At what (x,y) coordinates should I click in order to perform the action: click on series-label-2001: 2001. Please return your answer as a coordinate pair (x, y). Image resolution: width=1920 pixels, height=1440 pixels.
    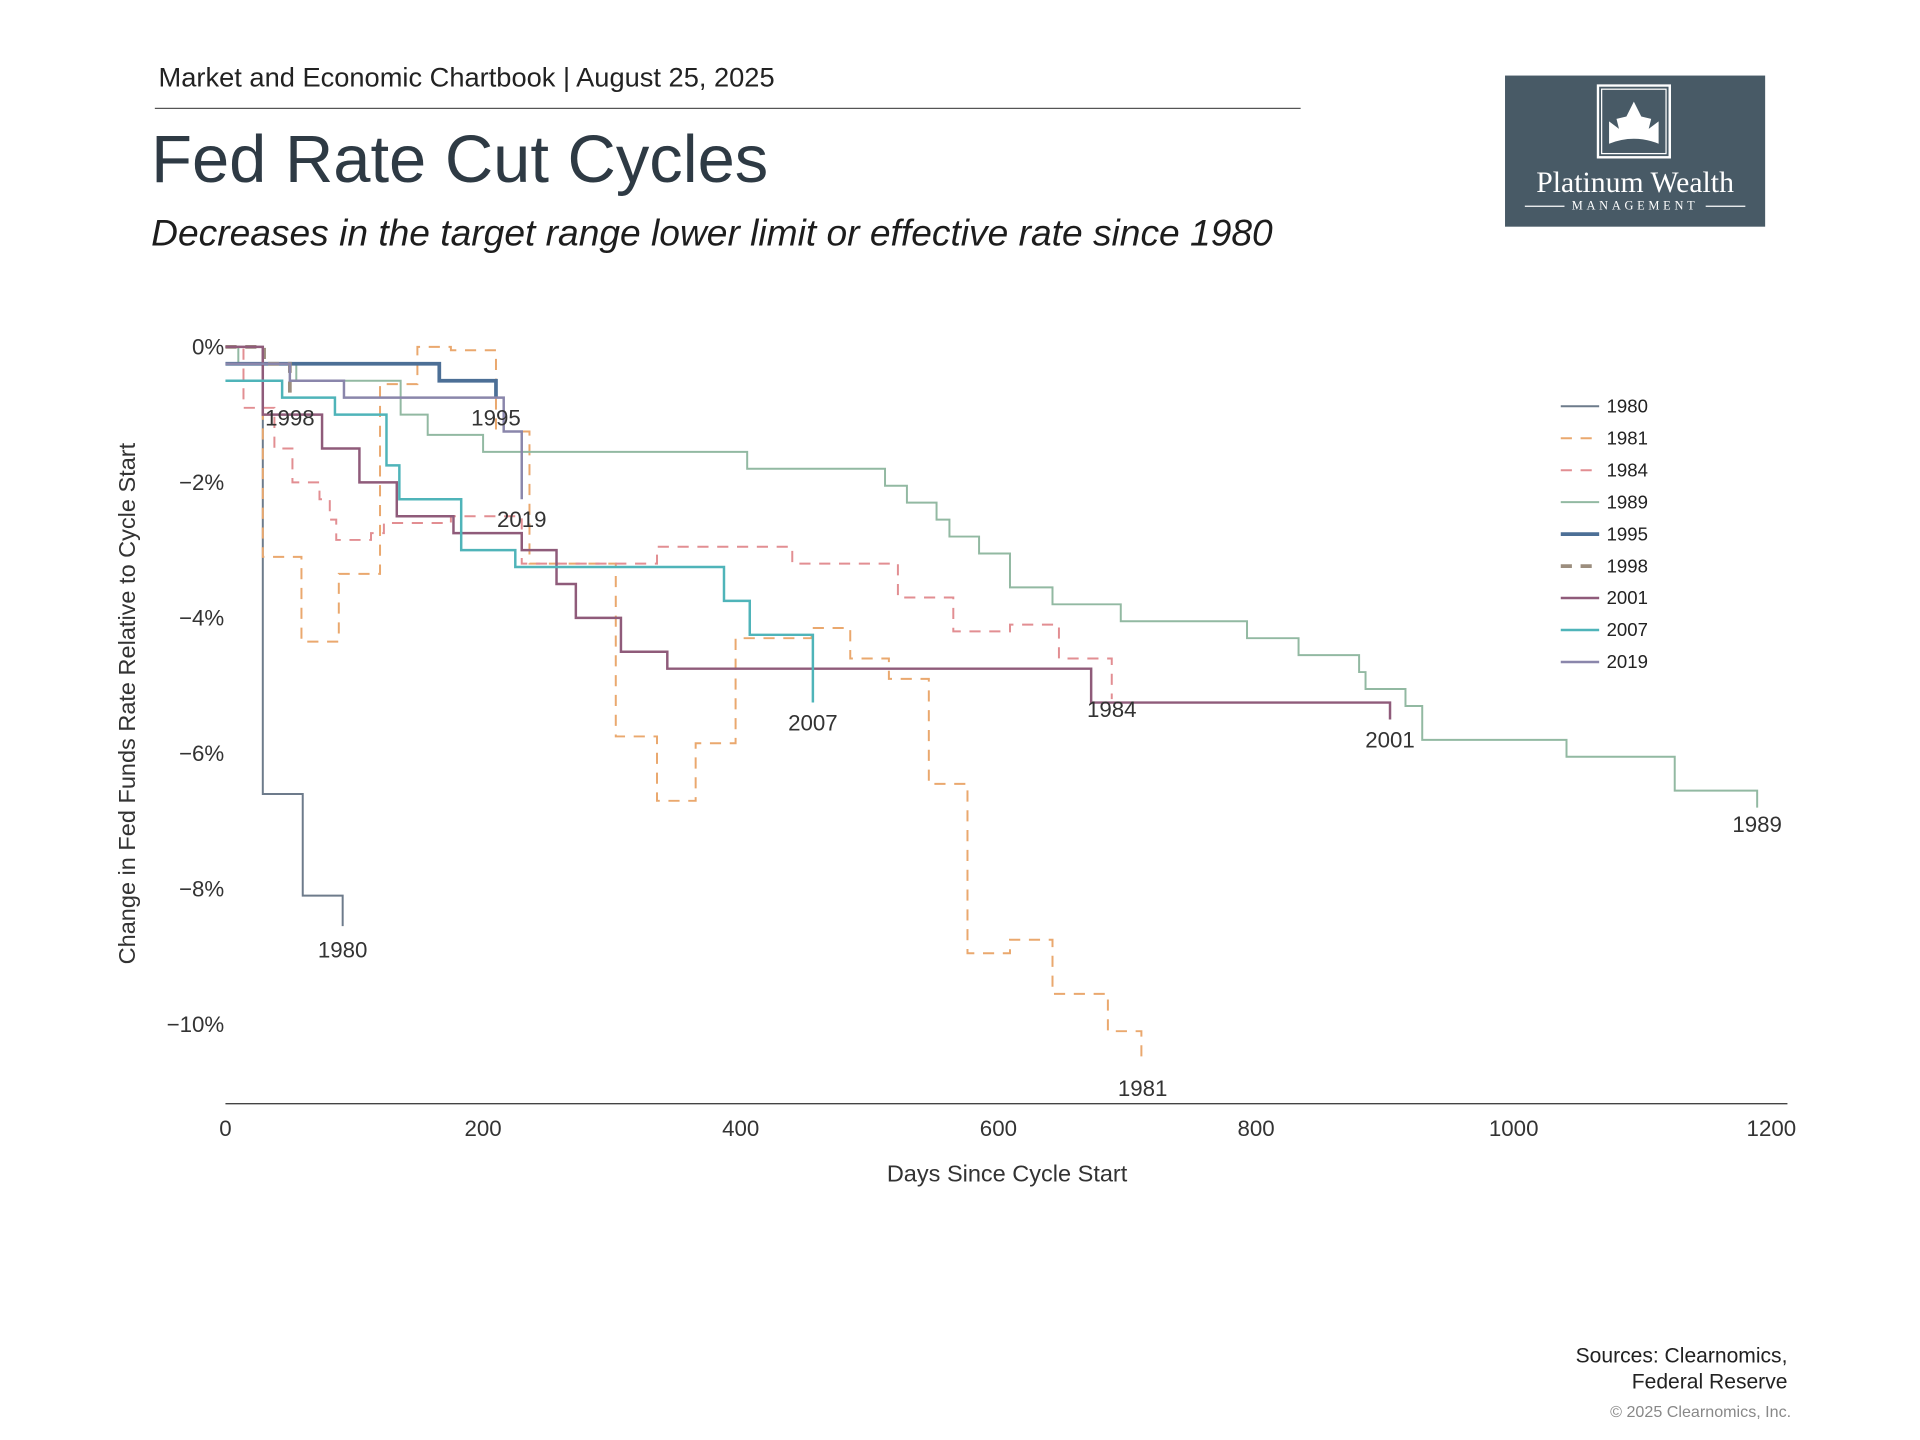
    Looking at the image, I should click on (1390, 739).